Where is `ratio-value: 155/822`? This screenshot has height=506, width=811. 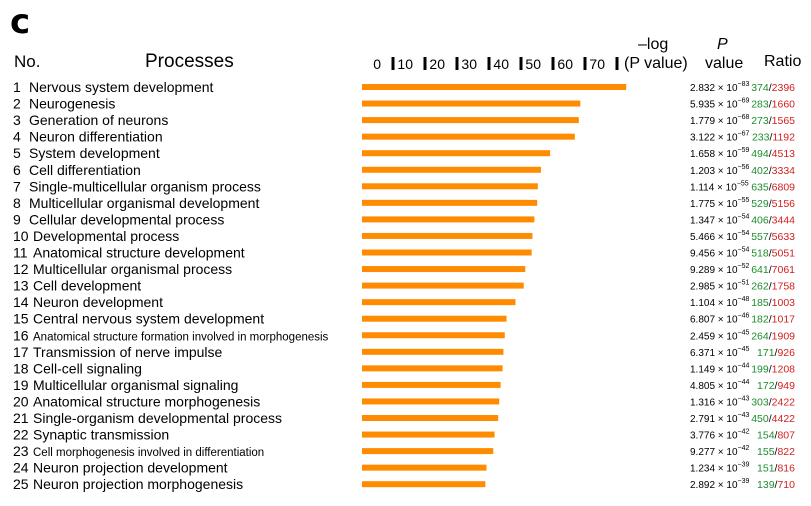 ratio-value: 155/822 is located at coordinates (776, 452).